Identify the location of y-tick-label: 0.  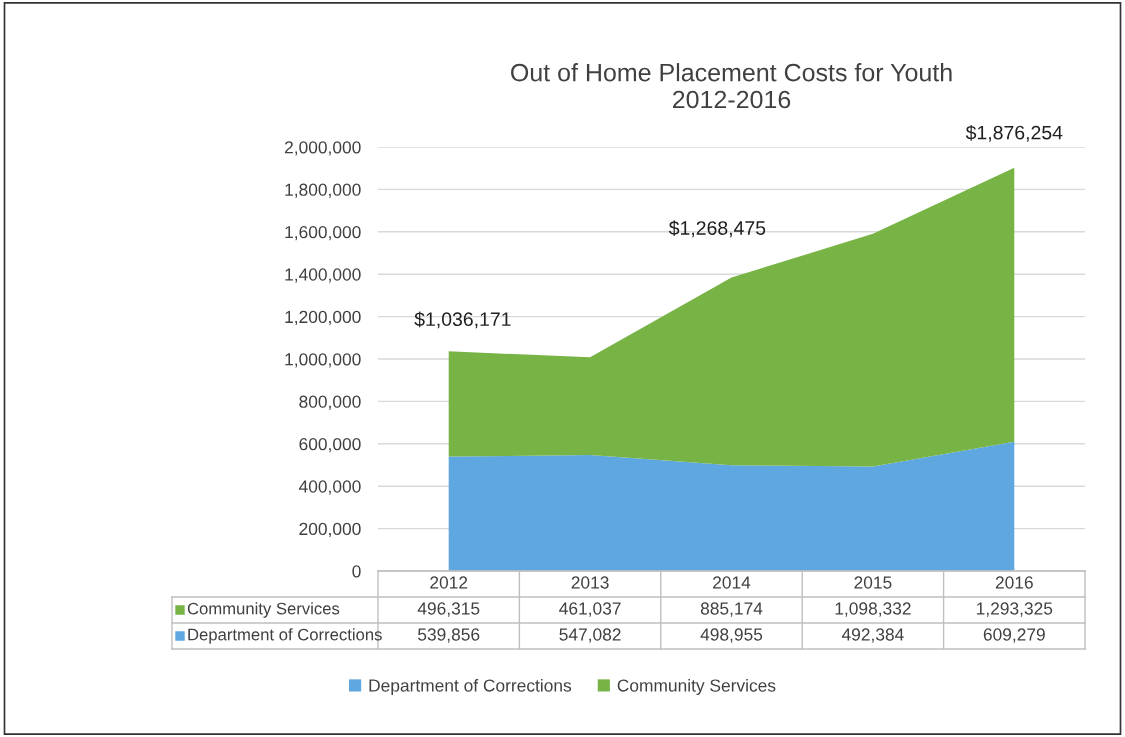
(356, 571).